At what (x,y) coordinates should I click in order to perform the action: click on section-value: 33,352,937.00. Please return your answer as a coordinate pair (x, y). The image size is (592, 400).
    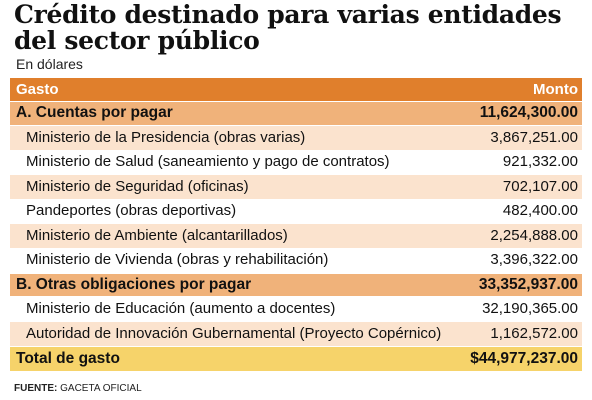
    Looking at the image, I should click on (528, 284).